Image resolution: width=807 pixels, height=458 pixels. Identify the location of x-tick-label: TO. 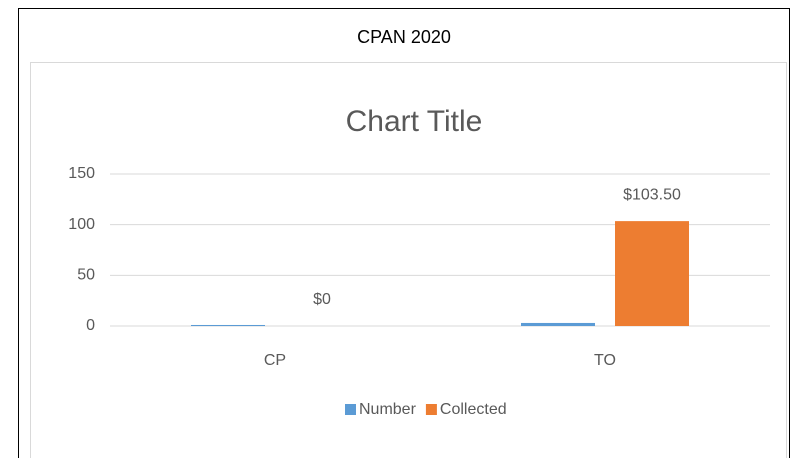
(605, 360).